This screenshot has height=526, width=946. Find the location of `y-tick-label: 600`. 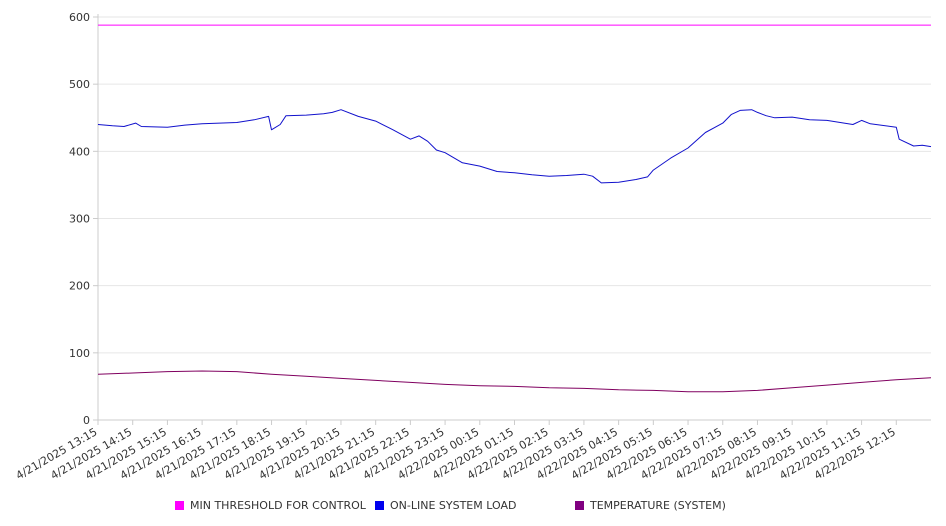

y-tick-label: 600 is located at coordinates (79, 17).